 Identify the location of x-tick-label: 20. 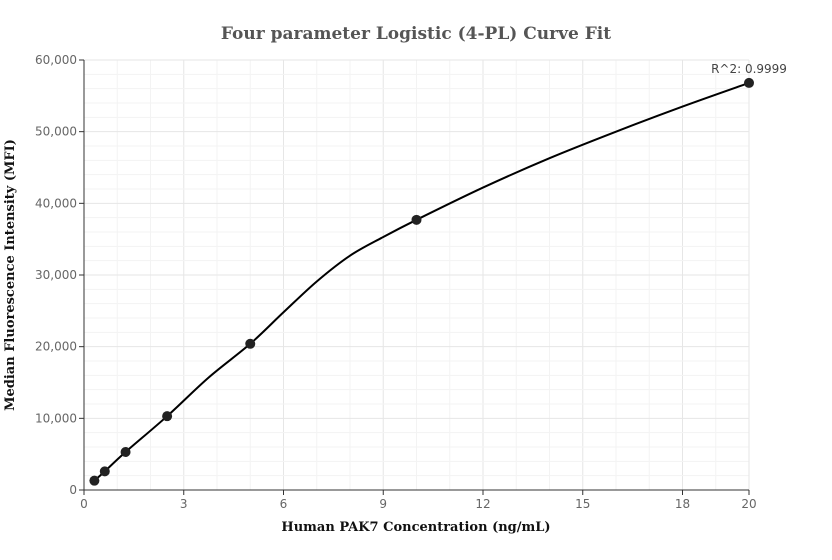
(748, 504).